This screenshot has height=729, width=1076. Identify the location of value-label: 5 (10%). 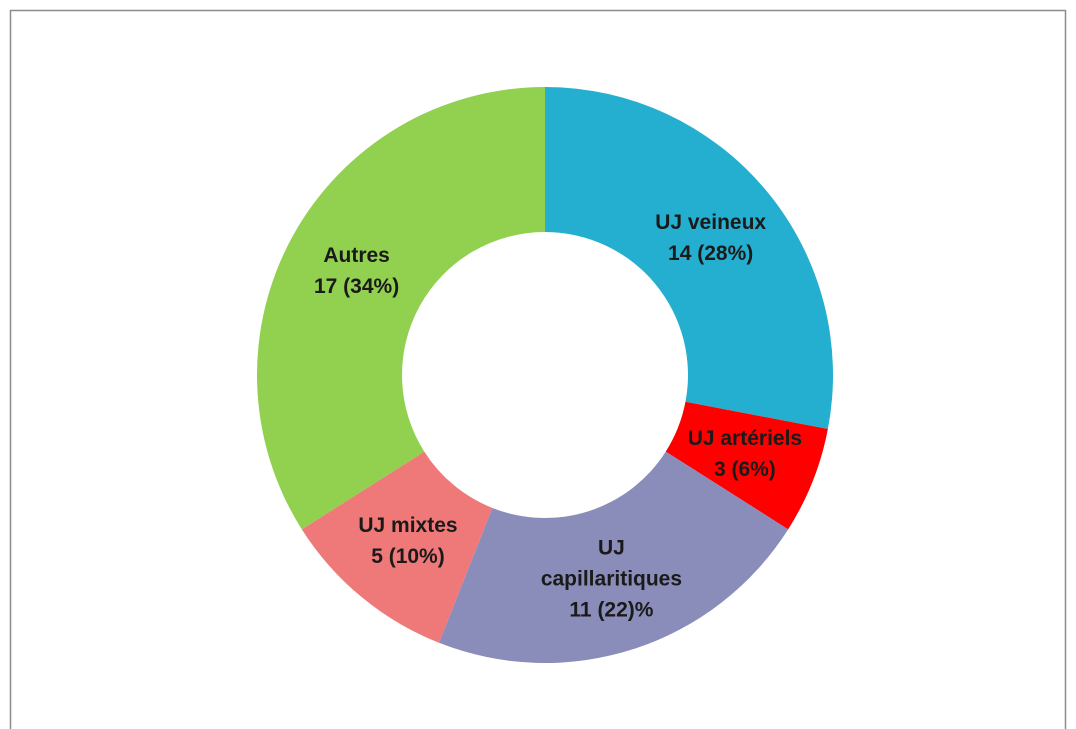
(408, 556).